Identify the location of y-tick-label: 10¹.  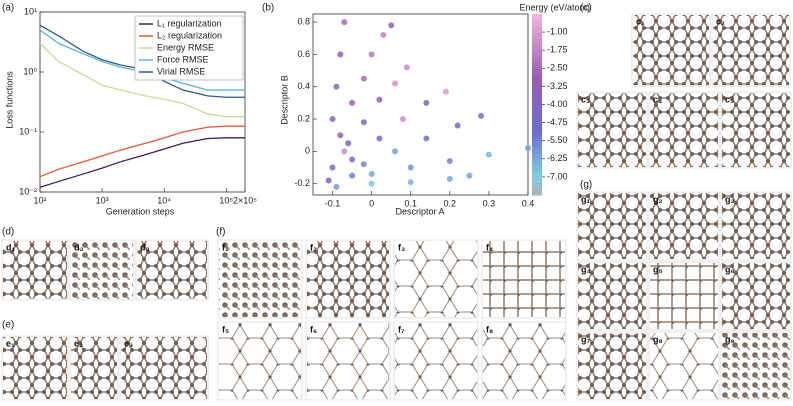
(30, 11).